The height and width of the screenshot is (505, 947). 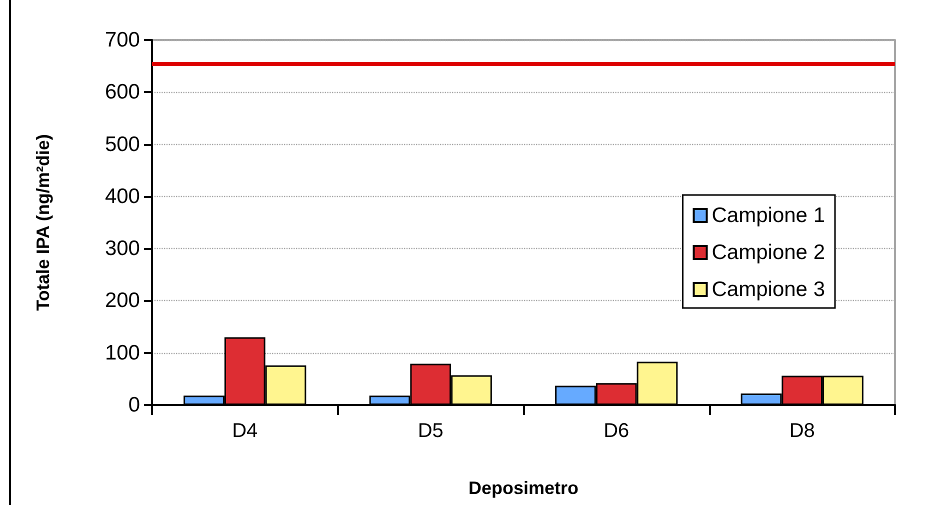 I want to click on y-tick-label: 300, so click(x=122, y=248).